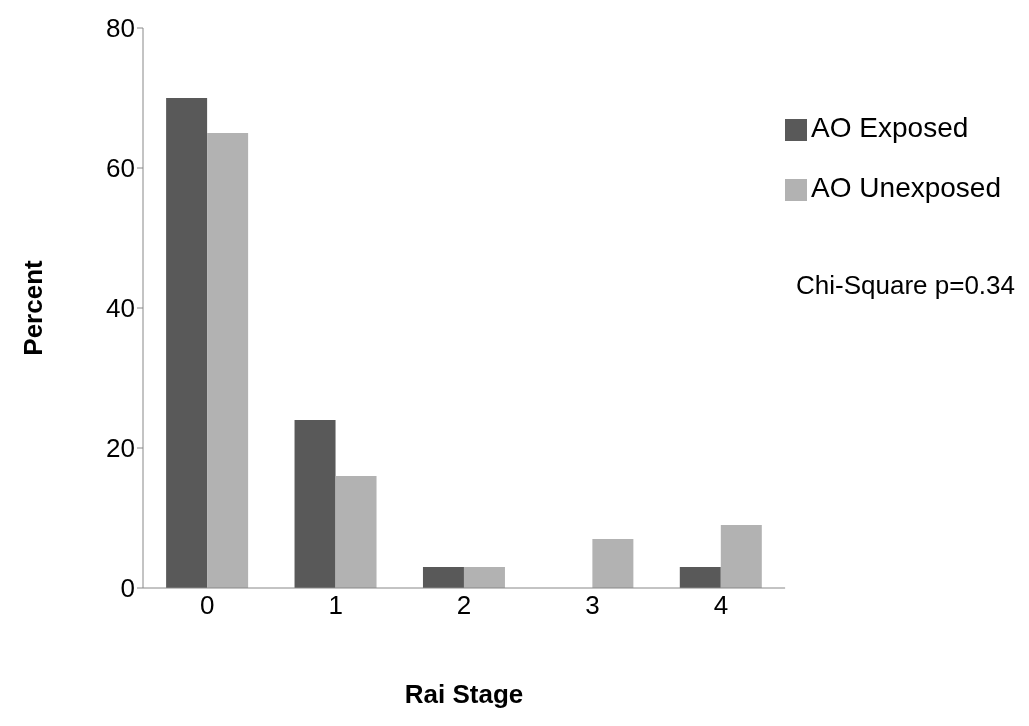 Image resolution: width=1029 pixels, height=726 pixels. I want to click on y-tick-label: 20, so click(120, 448).